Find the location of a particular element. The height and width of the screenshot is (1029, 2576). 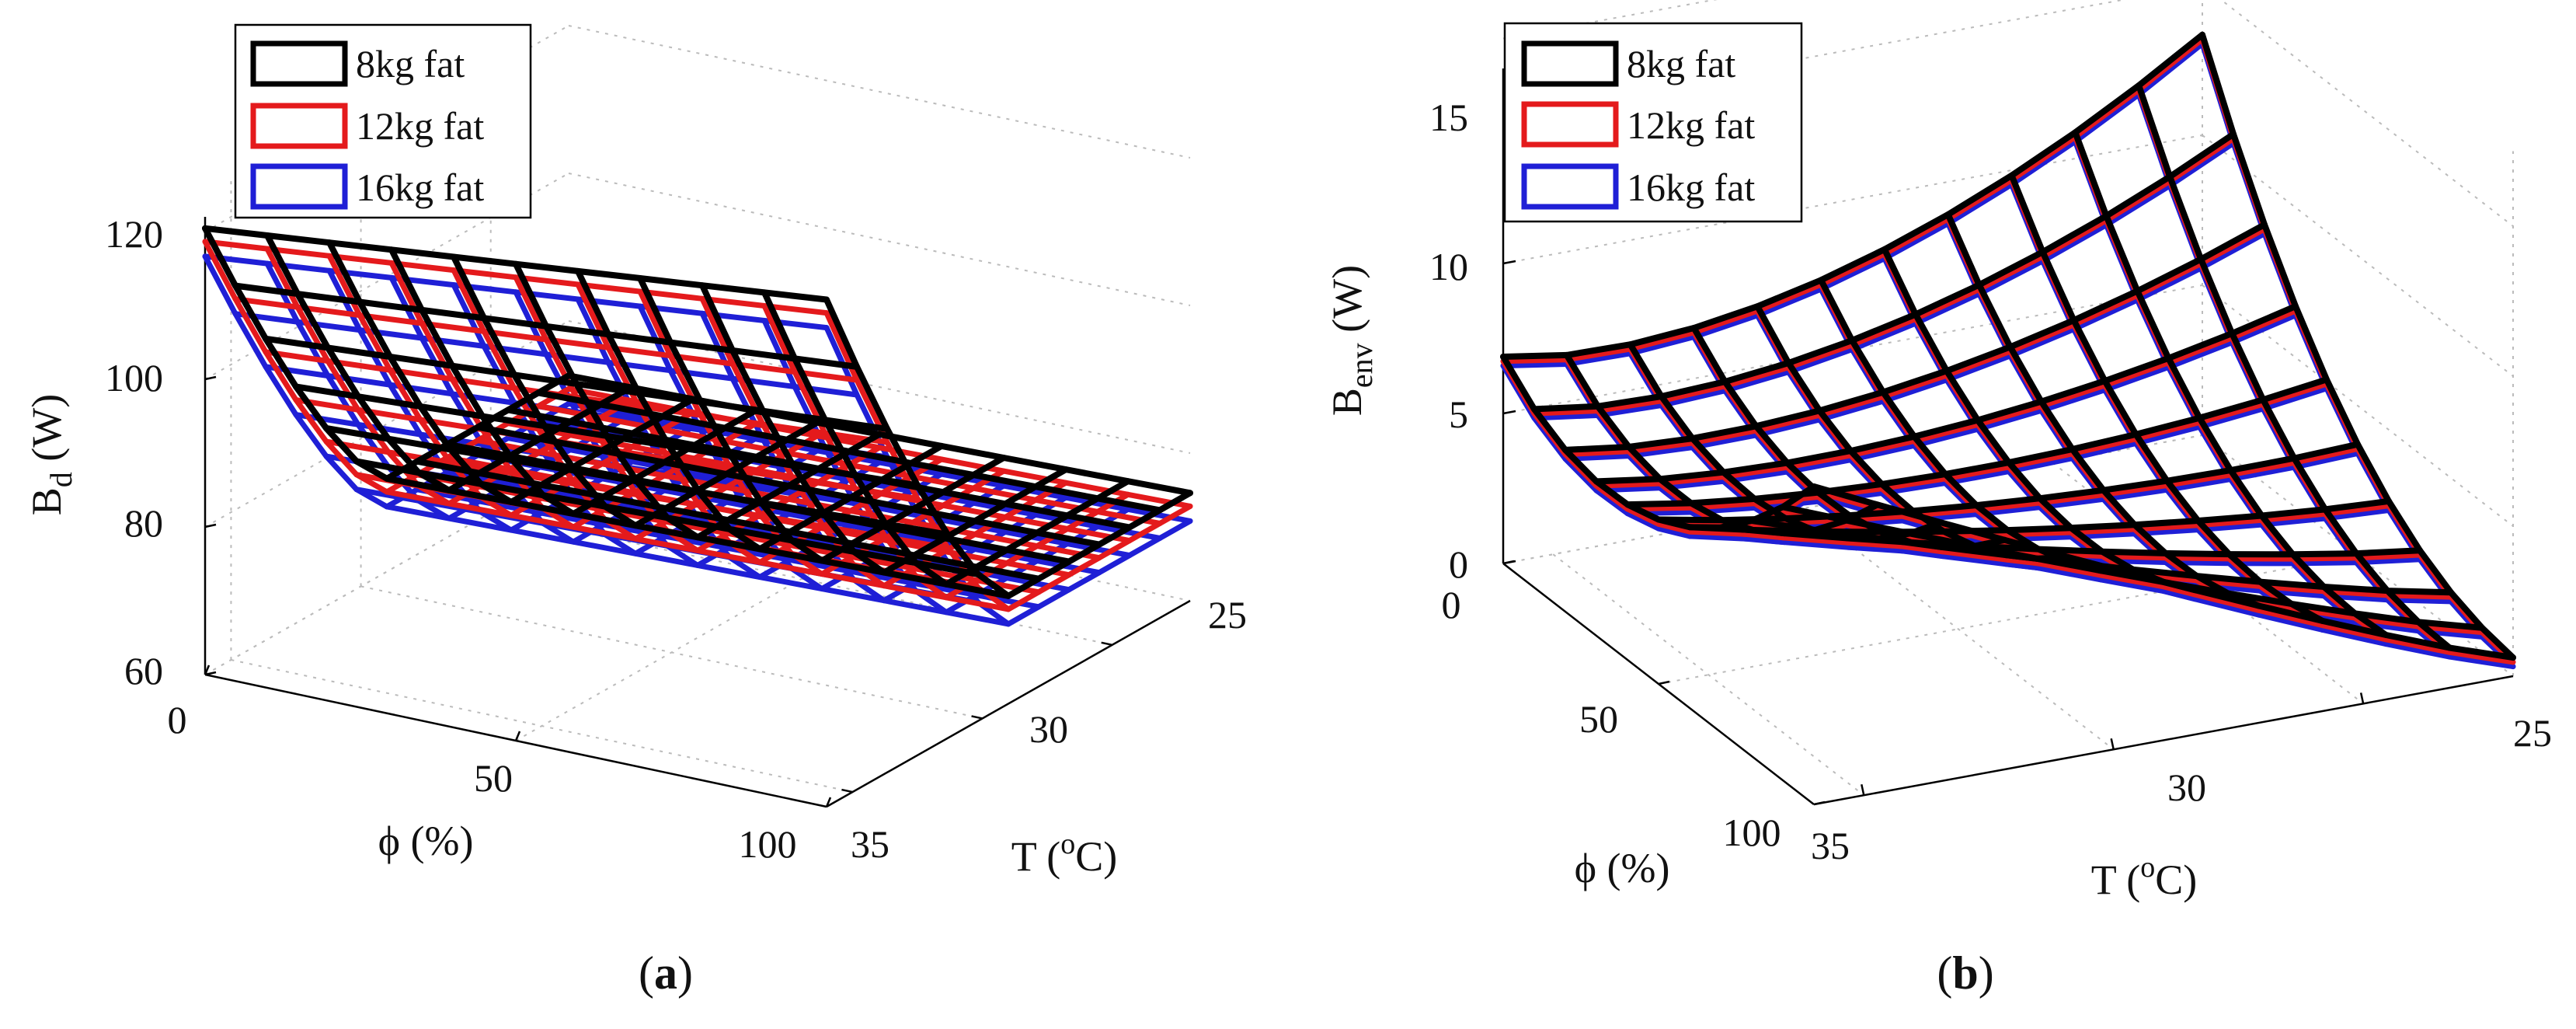

panel-b-gridline-zb3 is located at coordinates (2366, 113).